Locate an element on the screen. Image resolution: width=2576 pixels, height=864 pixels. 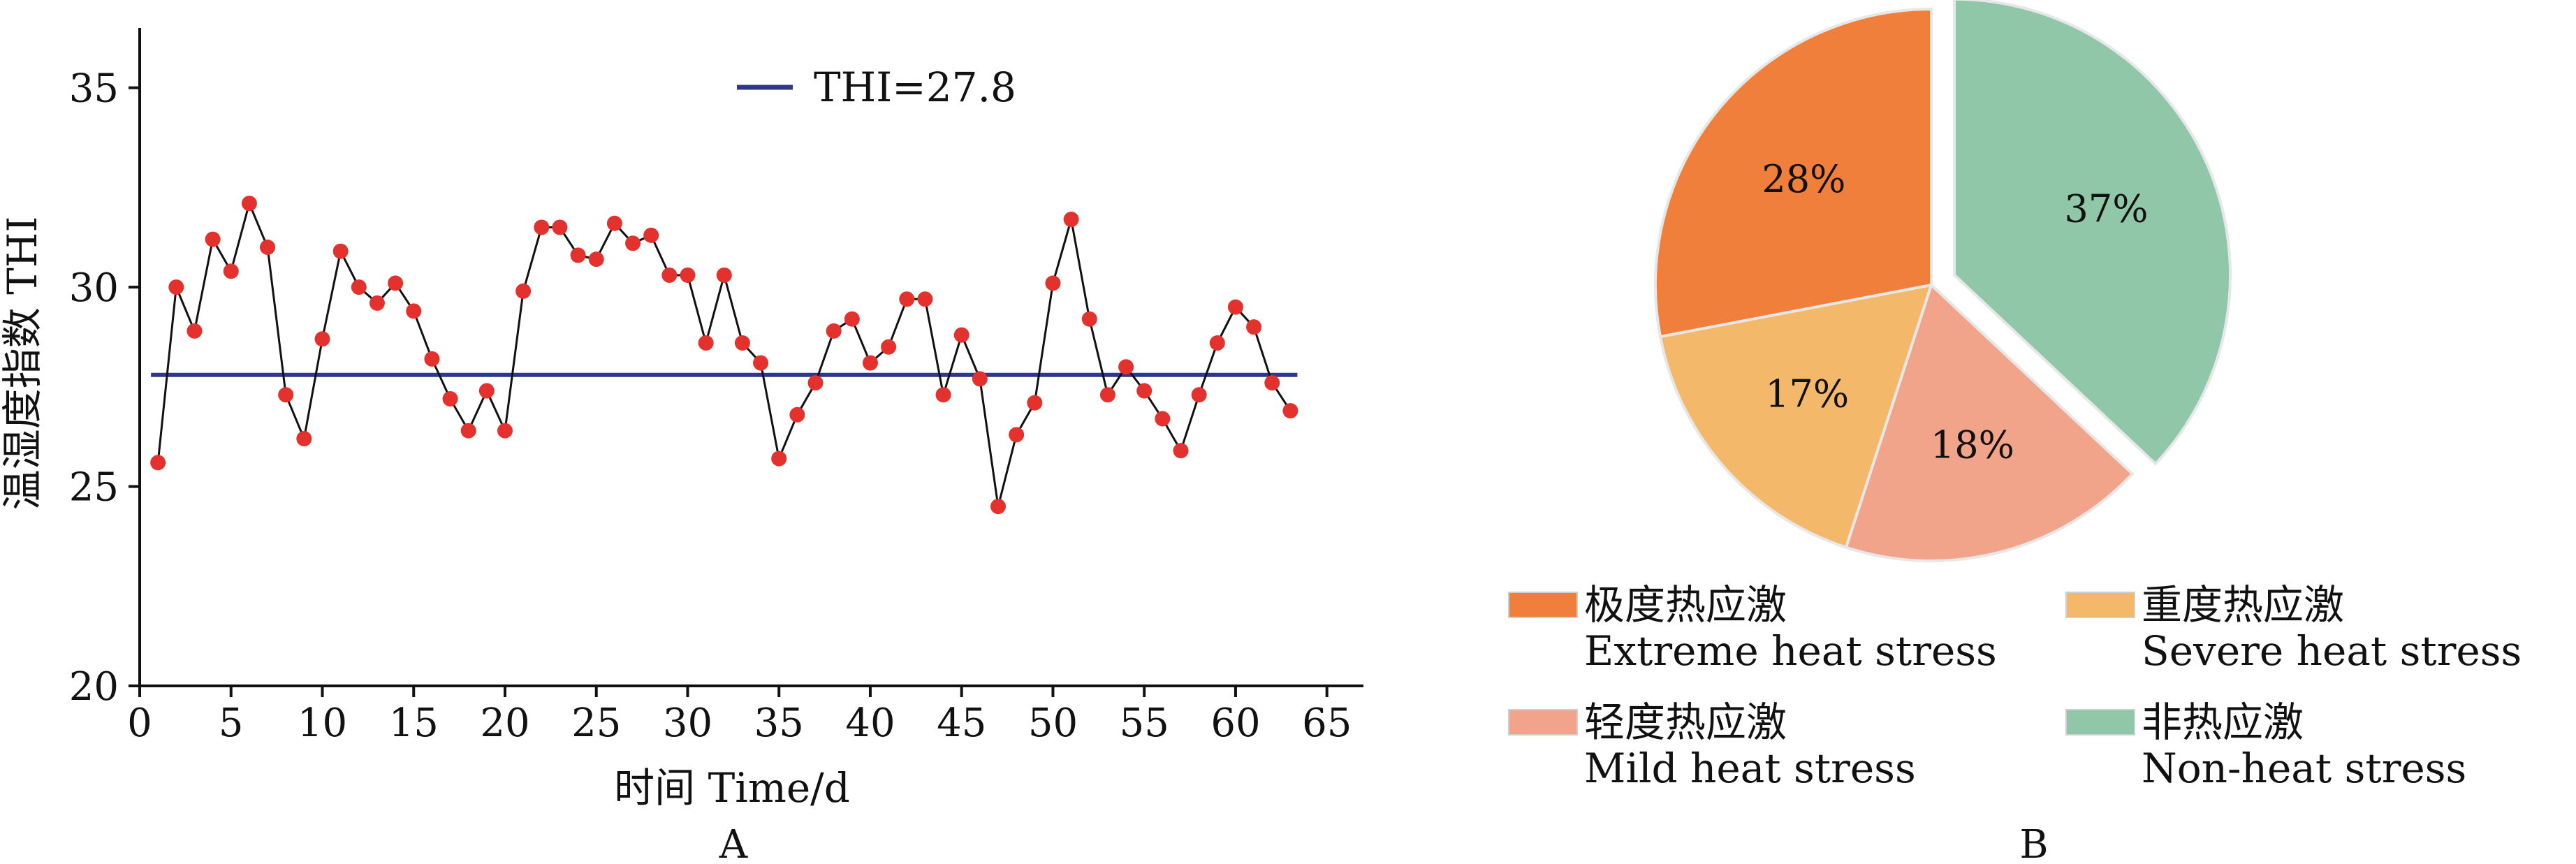
legend-label-en: Severe heat stress is located at coordinates (2332, 651).